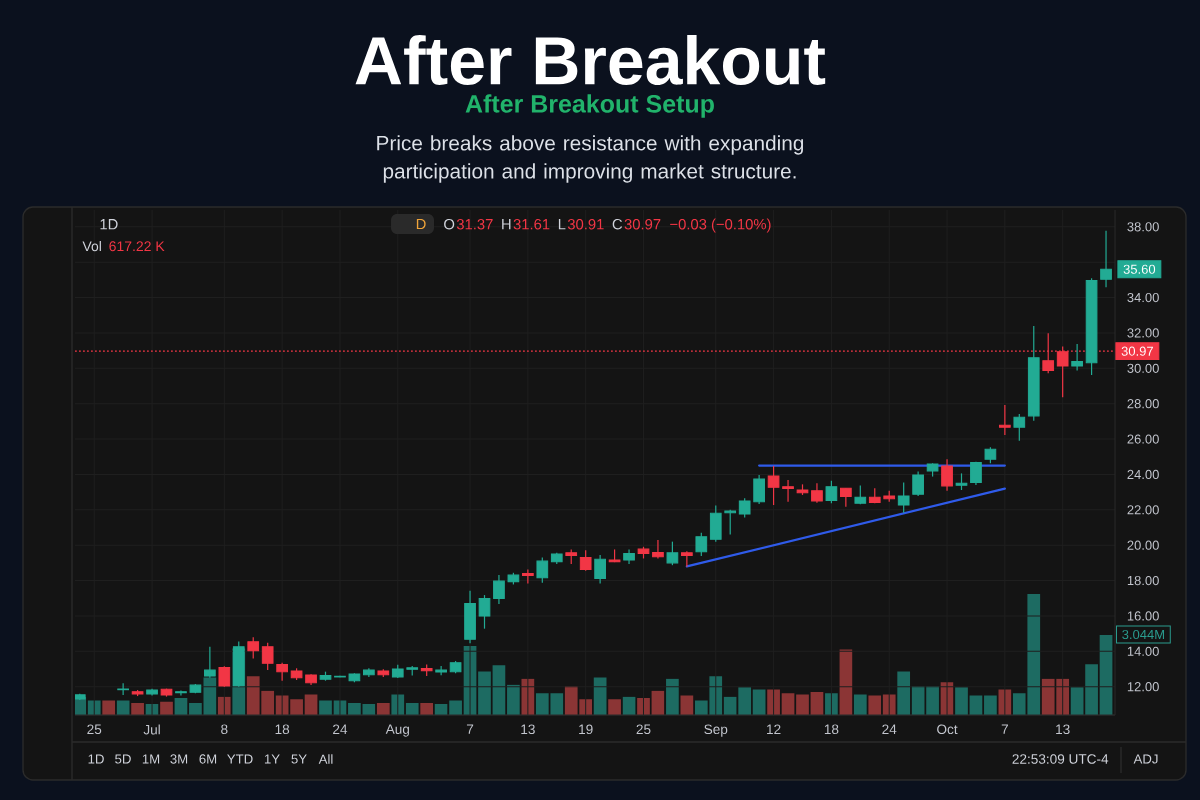 This screenshot has width=1200, height=800. What do you see at coordinates (716, 730) in the screenshot?
I see `x-tick-label: Sep` at bounding box center [716, 730].